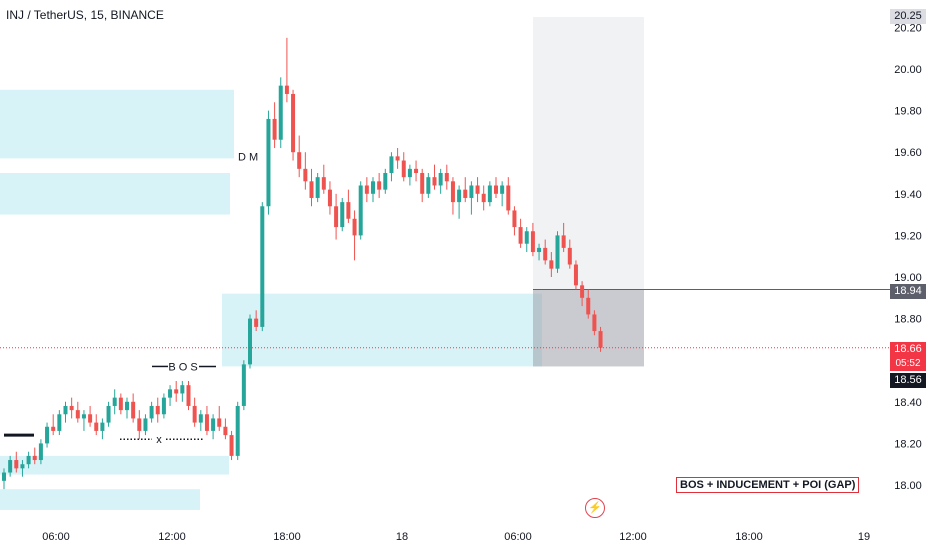 Image resolution: width=932 pixels, height=550 pixels. Describe the element at coordinates (402, 537) in the screenshot. I see `x-tick-label: 18` at that location.